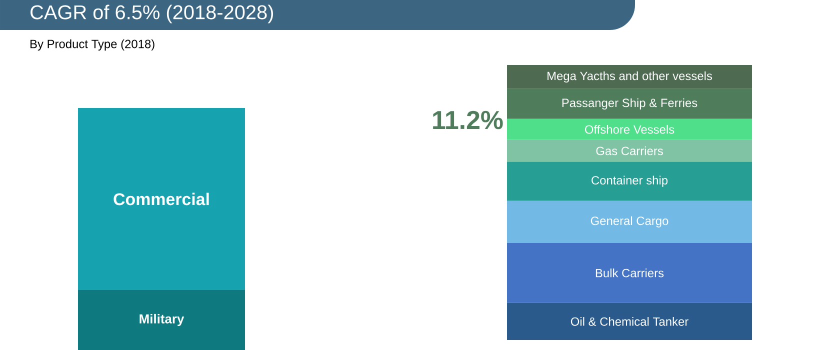 Image resolution: width=820 pixels, height=350 pixels. I want to click on series-label: Military, so click(162, 320).